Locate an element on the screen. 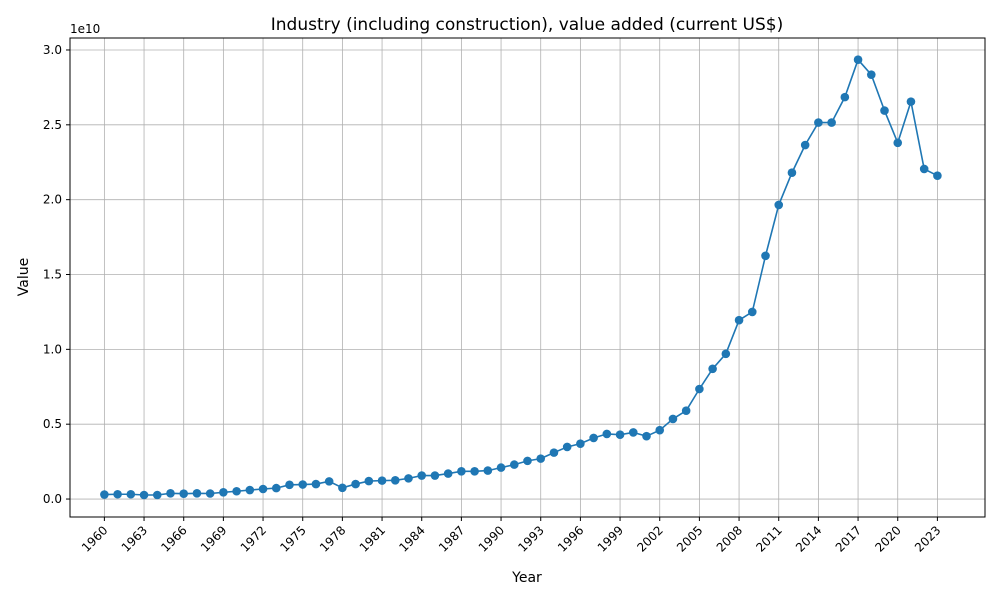 The image size is (1000, 600). x-tick-label: 2008 is located at coordinates (729, 538).